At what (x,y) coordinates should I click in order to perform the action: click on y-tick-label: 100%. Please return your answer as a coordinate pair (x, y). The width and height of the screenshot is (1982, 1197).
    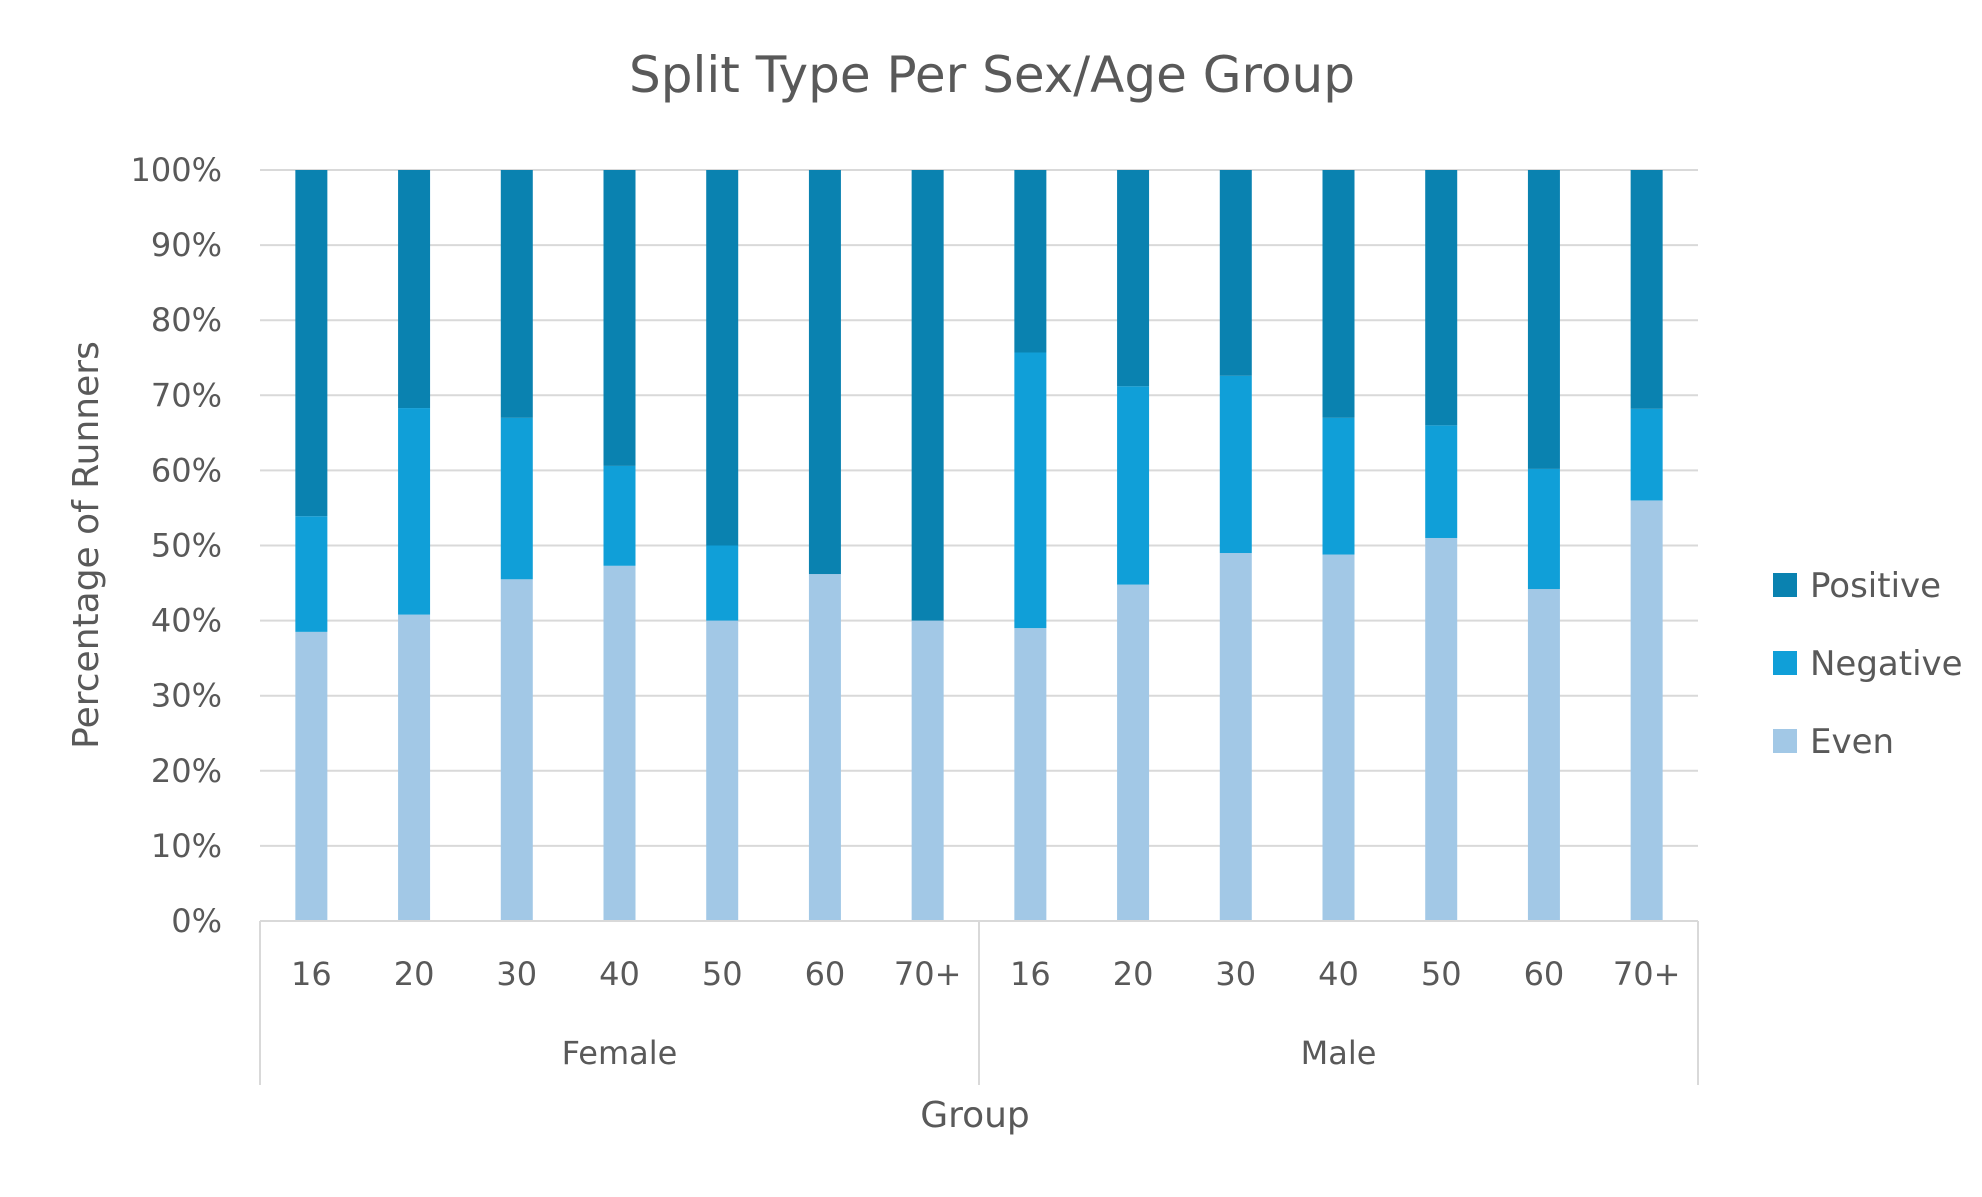
    Looking at the image, I should click on (176, 170).